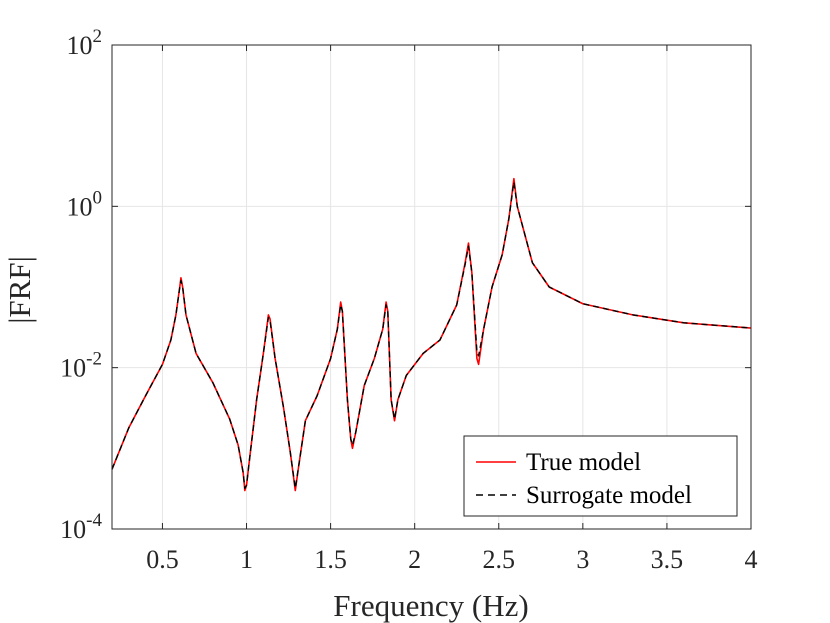  What do you see at coordinates (98, 36) in the screenshot?
I see `y-tick-label-exponent: 2` at bounding box center [98, 36].